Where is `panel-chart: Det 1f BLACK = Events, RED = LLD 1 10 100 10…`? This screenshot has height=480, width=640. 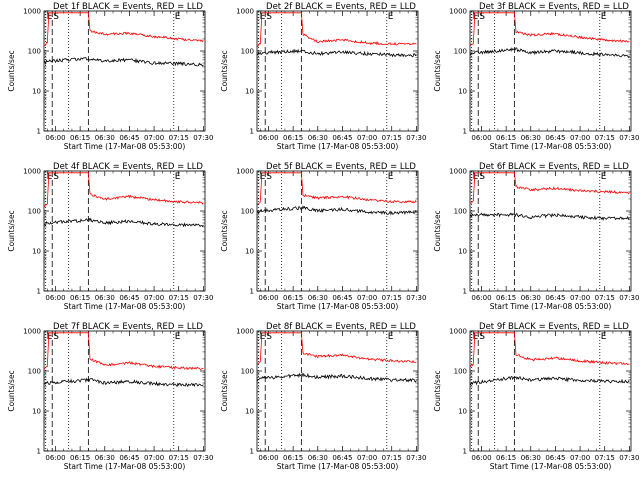 panel-chart: Det 1f BLACK = Events, RED = LLD 1 10 100 10… is located at coordinates (110, 76).